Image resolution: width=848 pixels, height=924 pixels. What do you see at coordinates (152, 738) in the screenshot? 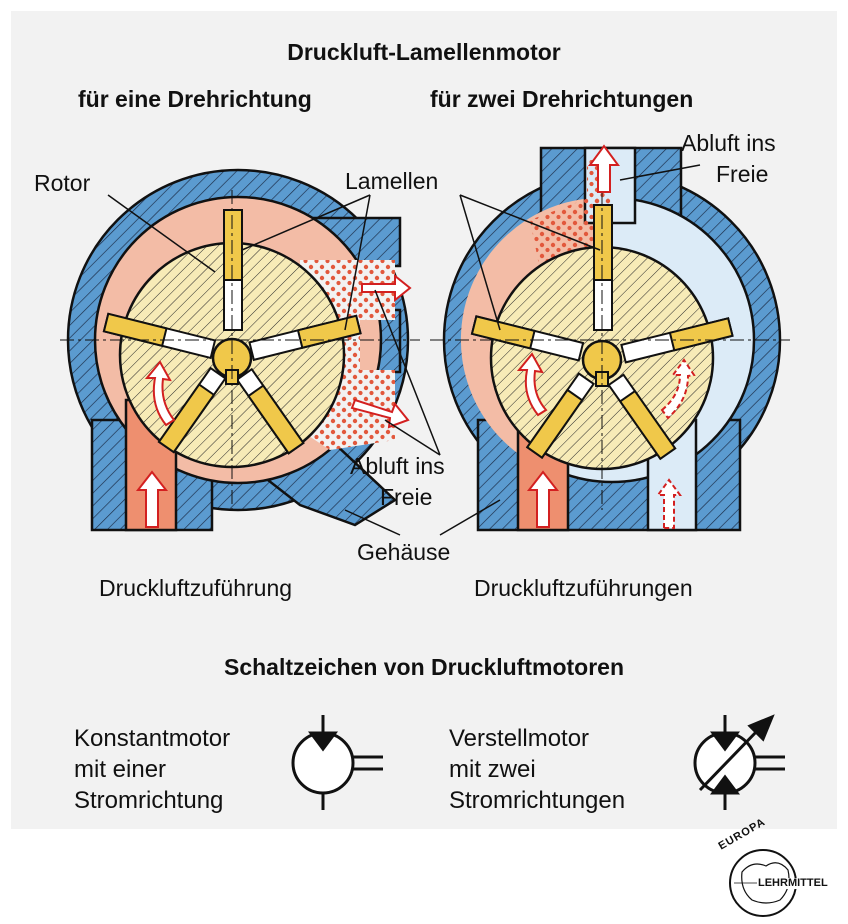
I see `constant-motor-line1: Konstantmotor` at bounding box center [152, 738].